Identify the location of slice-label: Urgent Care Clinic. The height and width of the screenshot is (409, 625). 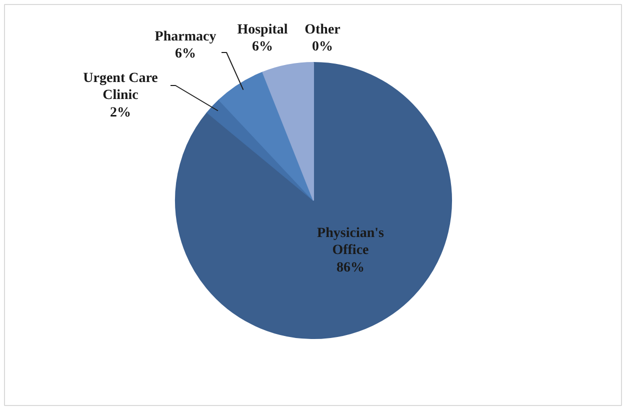
(120, 86).